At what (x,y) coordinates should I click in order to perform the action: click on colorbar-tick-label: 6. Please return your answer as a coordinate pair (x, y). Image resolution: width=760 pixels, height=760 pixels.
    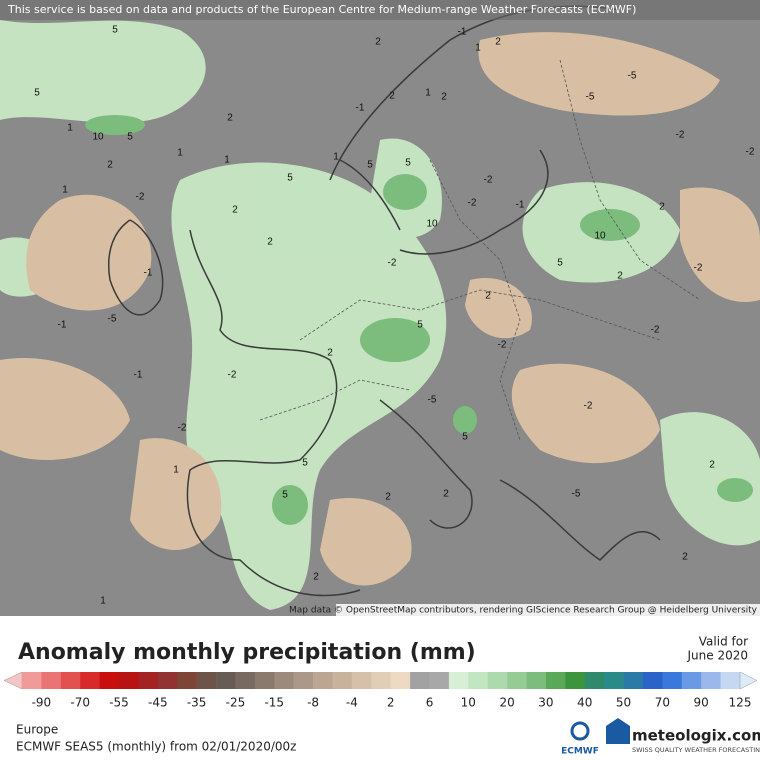
    Looking at the image, I should click on (430, 703).